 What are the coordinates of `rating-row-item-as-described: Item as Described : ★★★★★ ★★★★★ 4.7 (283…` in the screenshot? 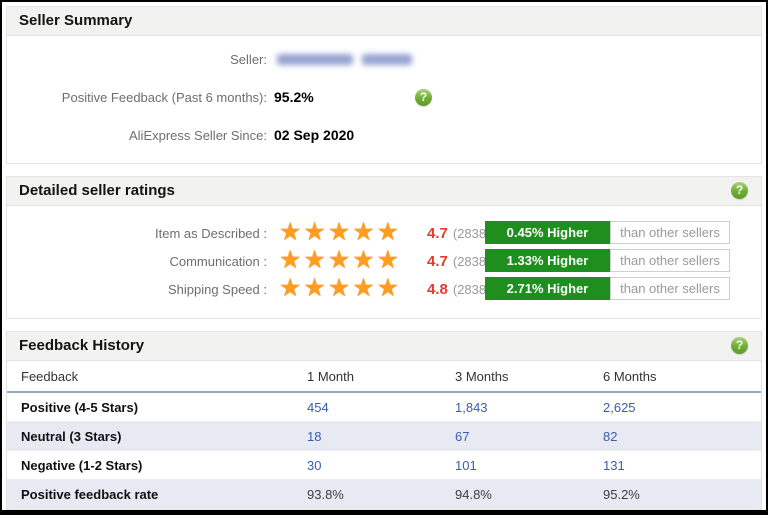 It's located at (384, 233).